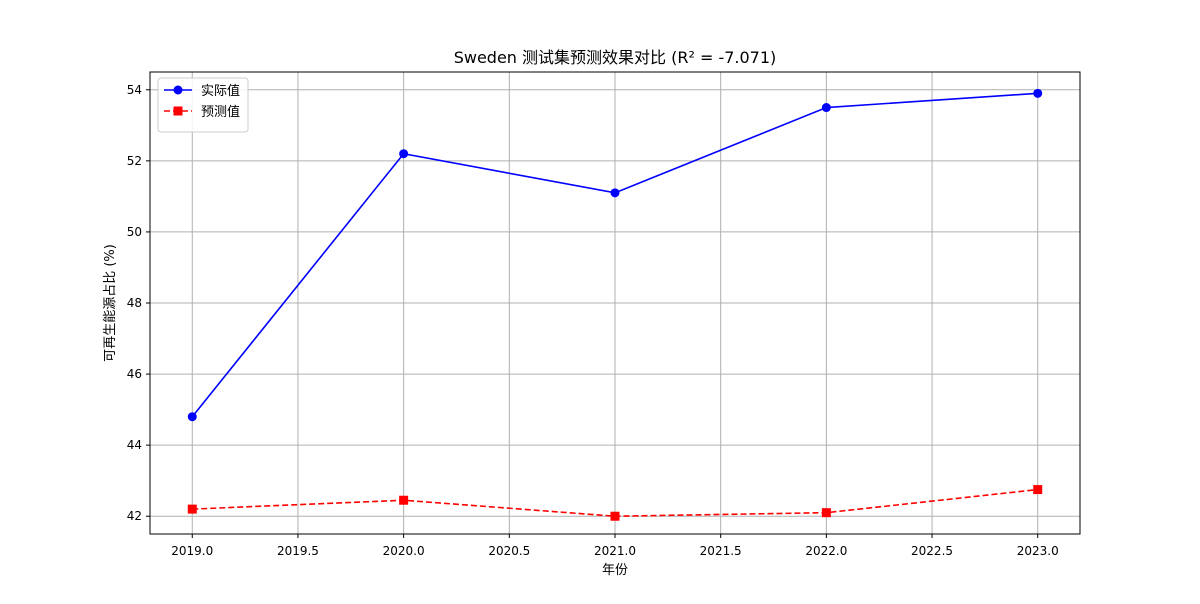 This screenshot has width=1200, height=604. Describe the element at coordinates (192, 551) in the screenshot. I see `x-tick-label: 2019.0` at that location.